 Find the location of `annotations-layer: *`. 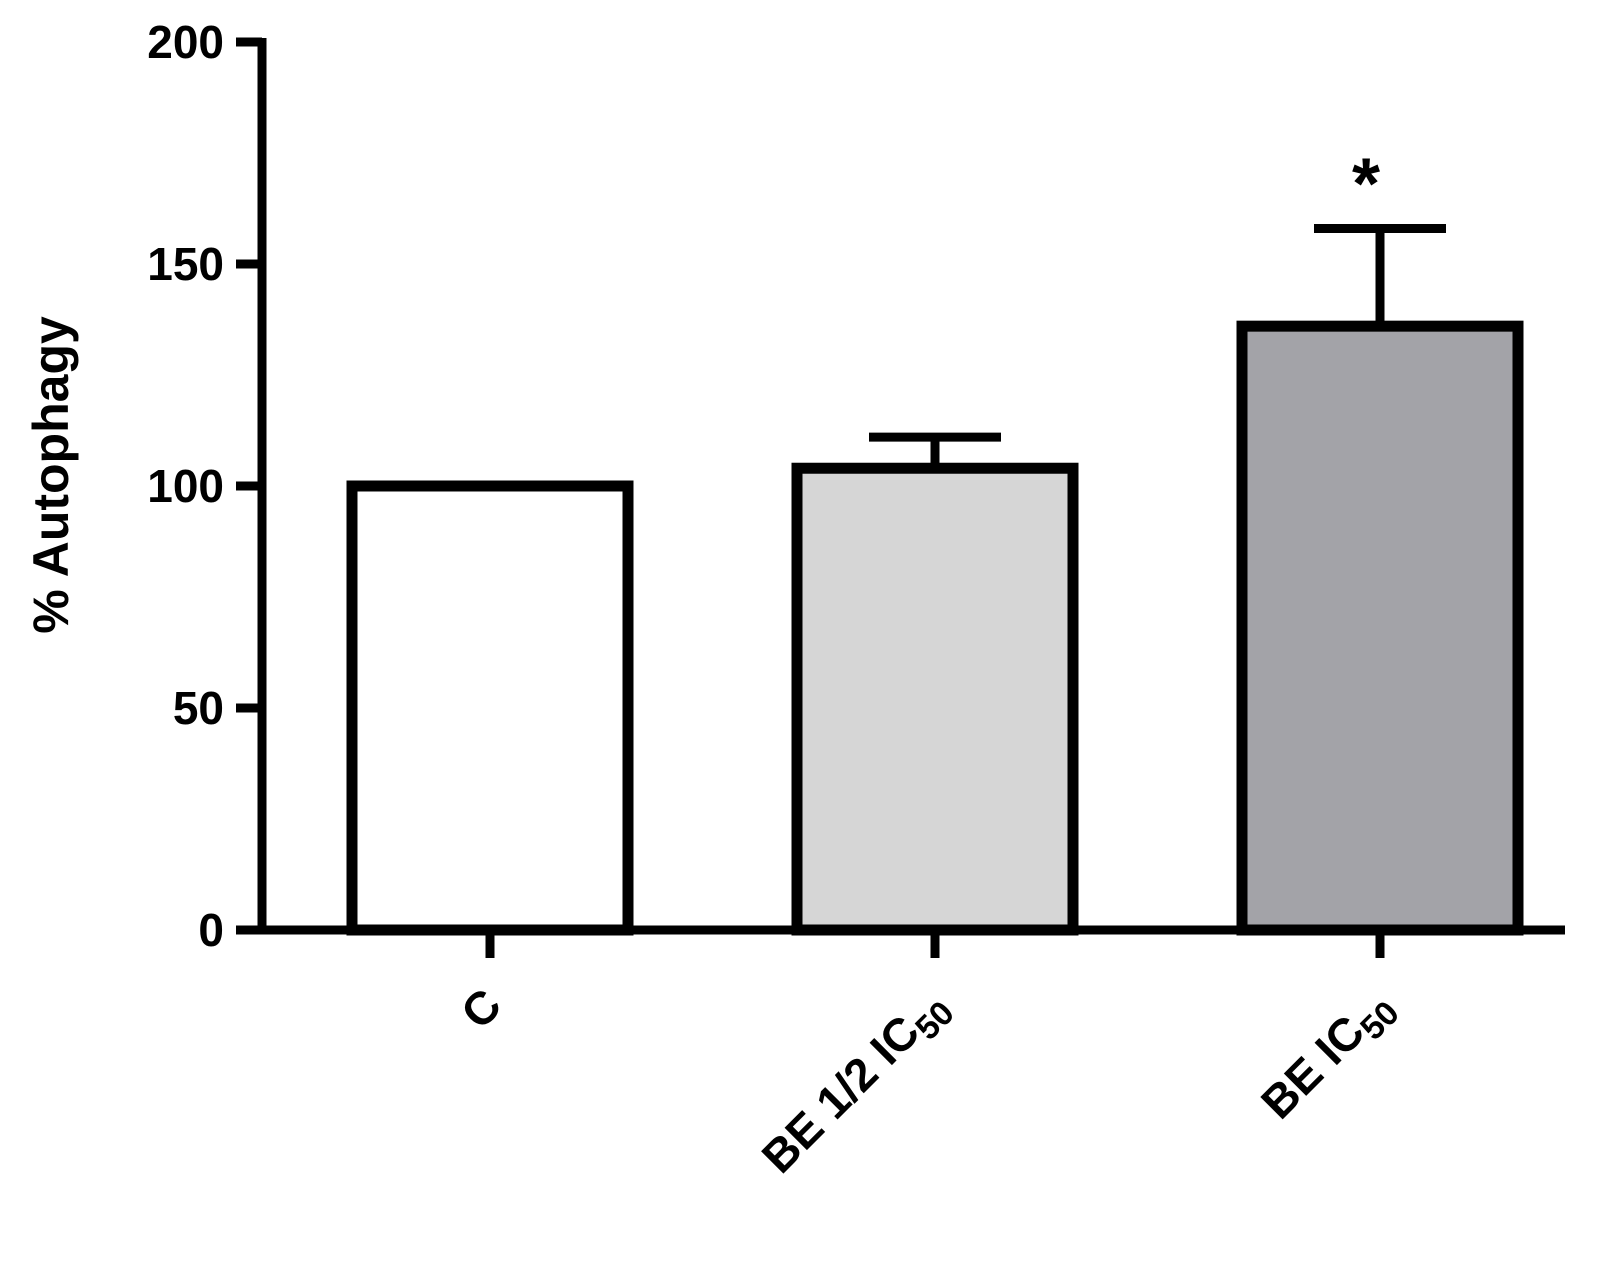

annotations-layer: * is located at coordinates (1366, 184).